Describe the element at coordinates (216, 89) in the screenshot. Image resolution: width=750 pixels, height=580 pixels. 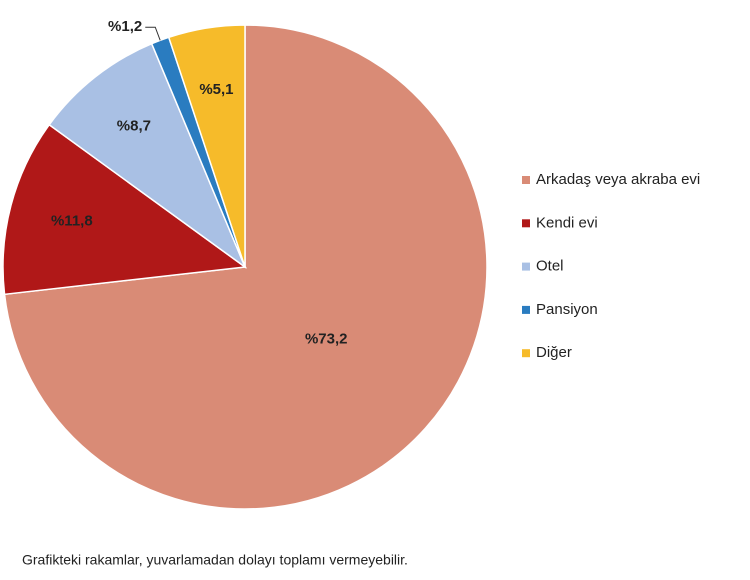
I see `value-label: %5,1` at that location.